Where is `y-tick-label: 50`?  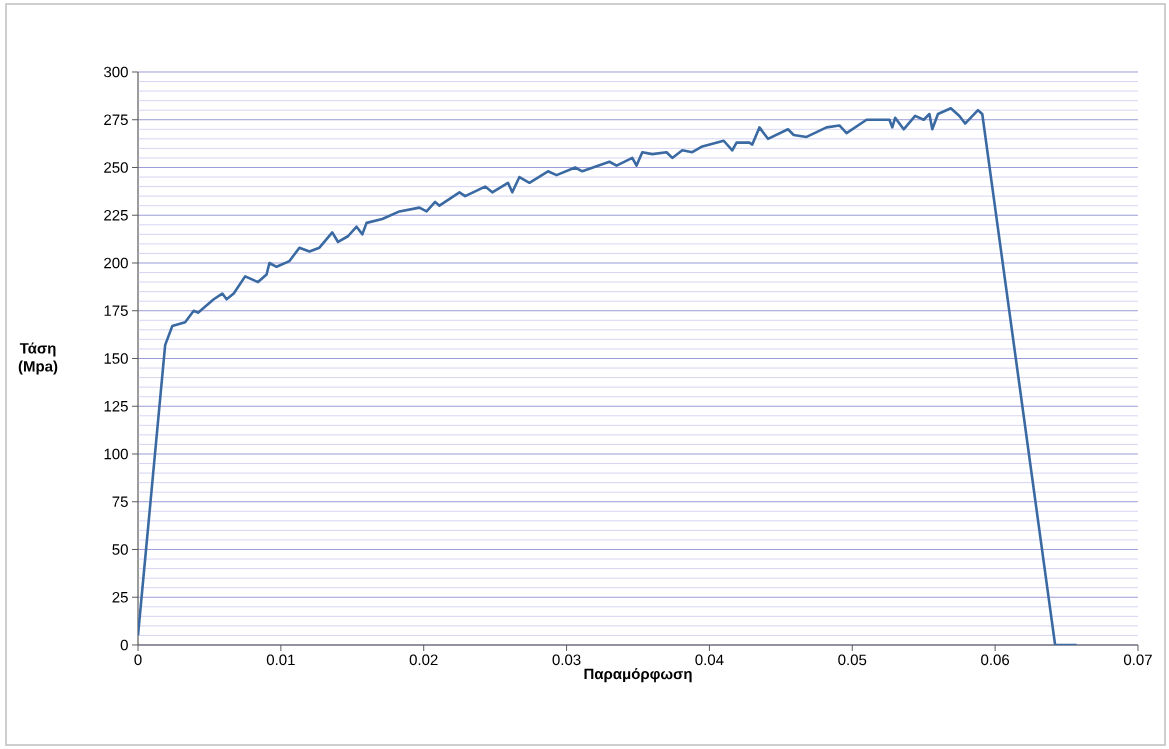
y-tick-label: 50 is located at coordinates (120, 549).